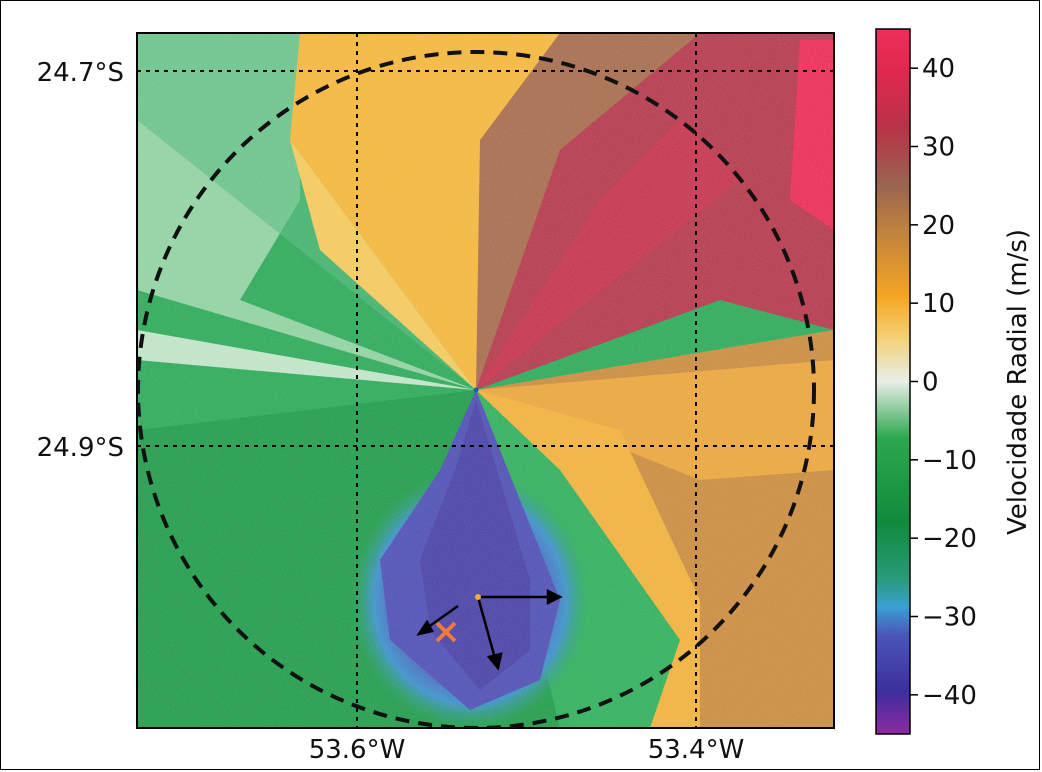 This screenshot has width=1042, height=772. What do you see at coordinates (938, 69) in the screenshot?
I see `colorbar-tick-label: 40` at bounding box center [938, 69].